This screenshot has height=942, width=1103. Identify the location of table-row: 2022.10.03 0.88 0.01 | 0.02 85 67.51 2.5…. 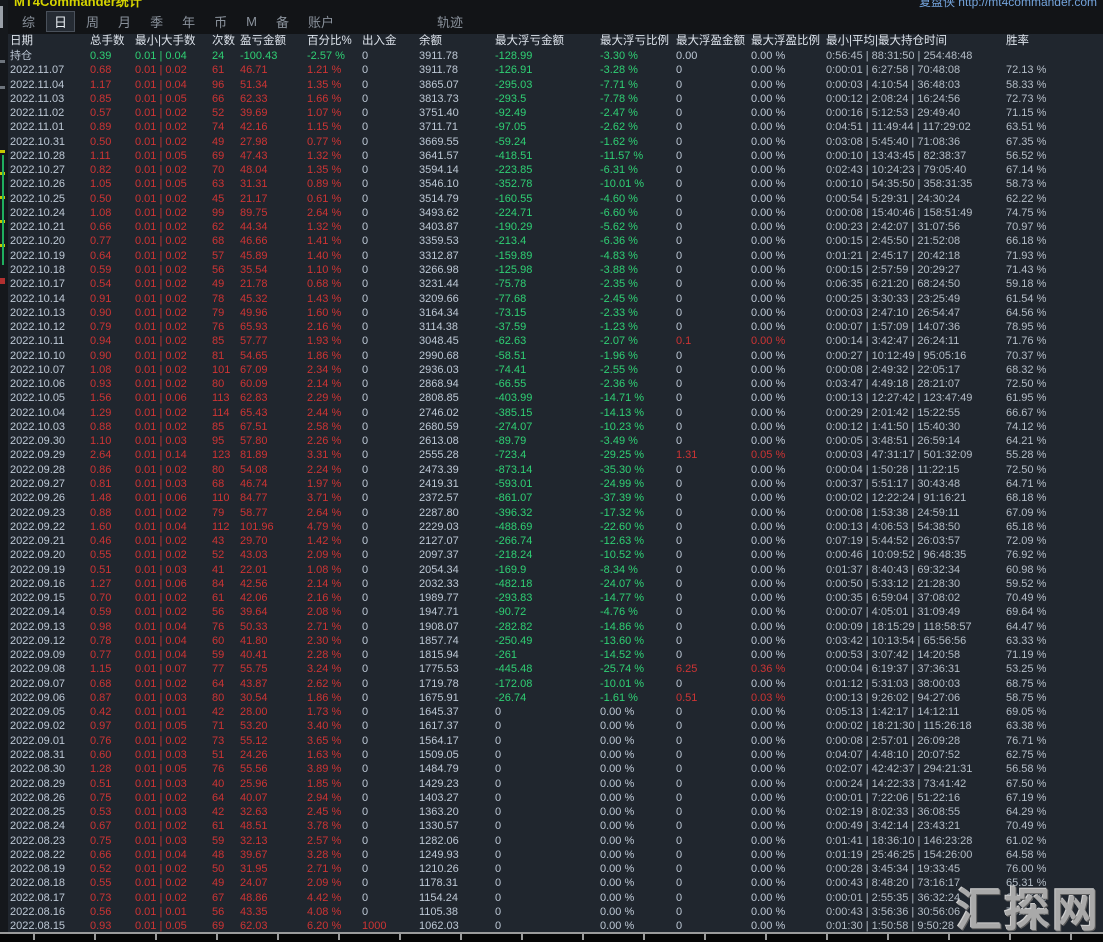
(555, 427).